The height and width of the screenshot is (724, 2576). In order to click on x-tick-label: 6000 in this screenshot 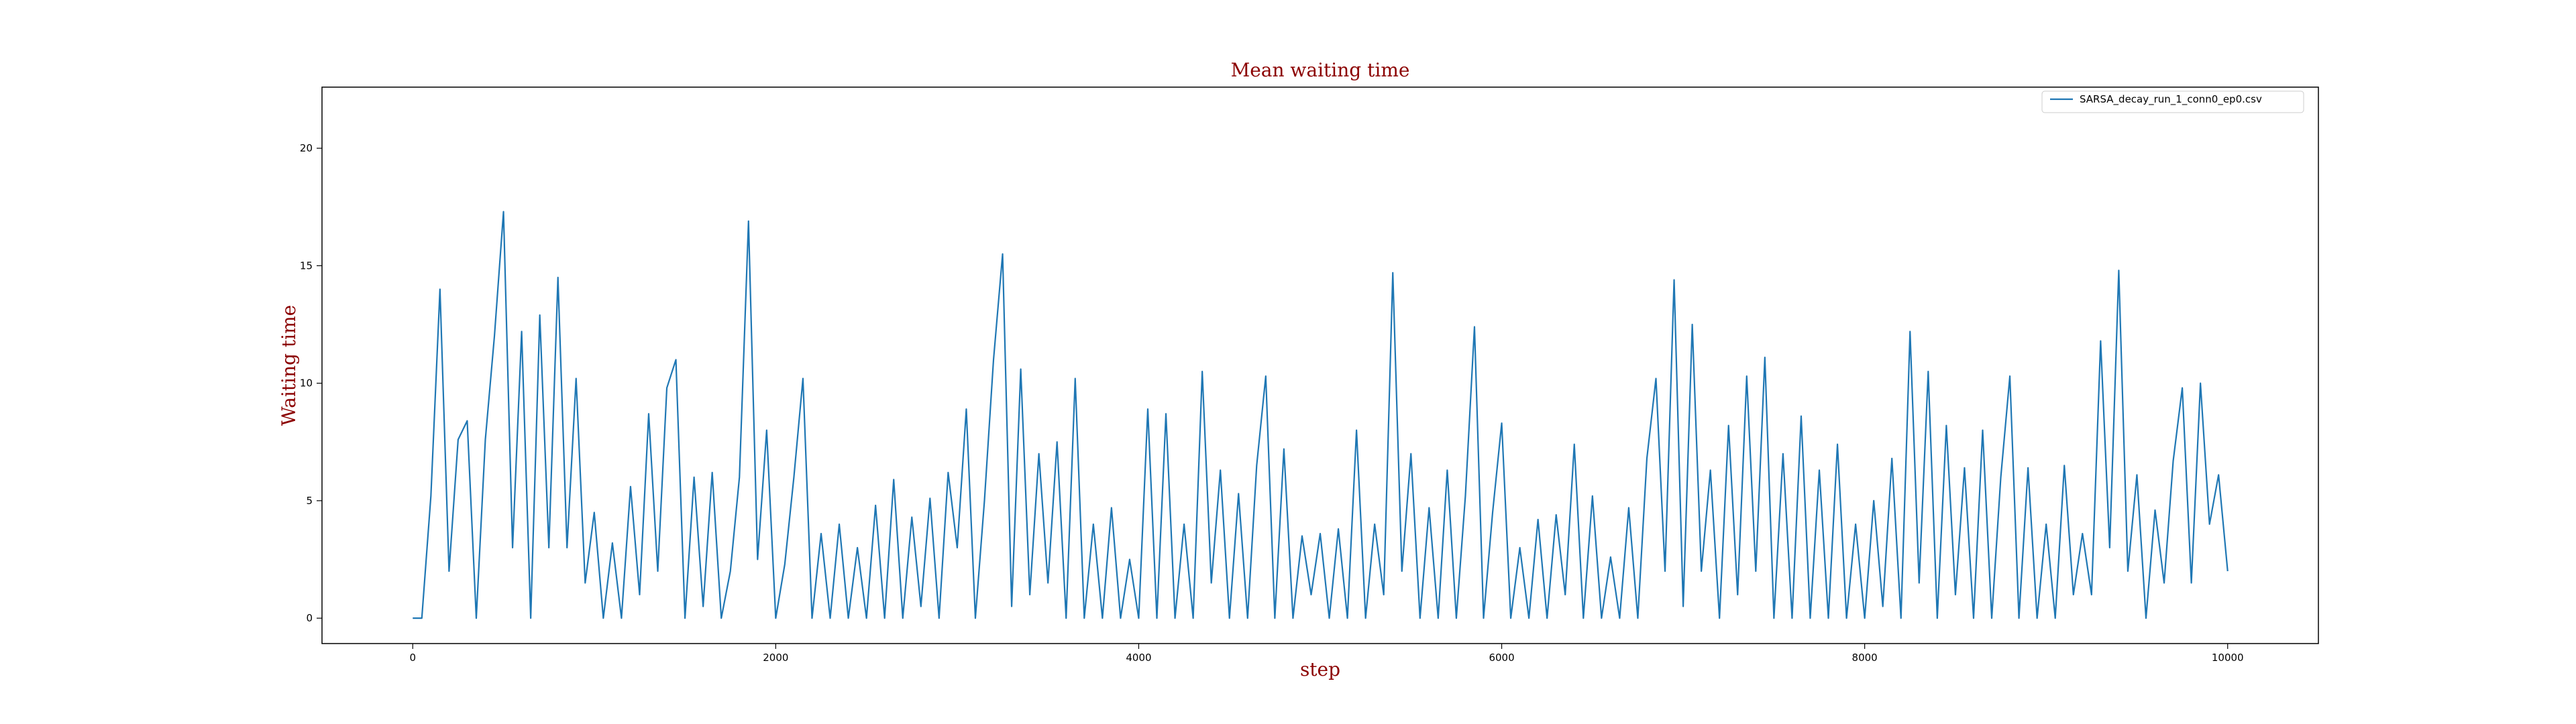, I will do `click(1501, 658)`.